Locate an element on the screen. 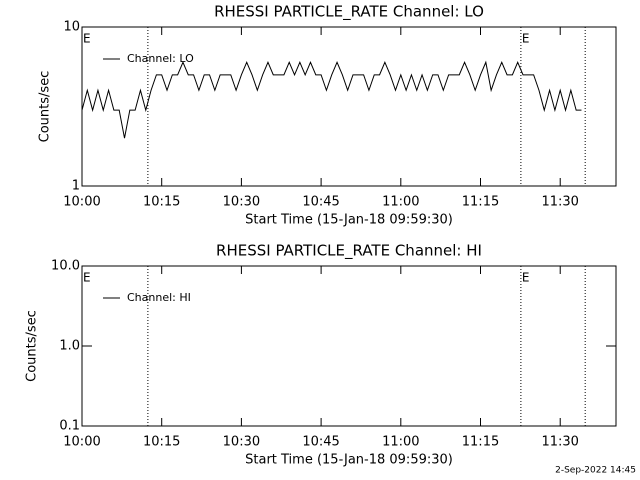  y-tick-label: 10.0 is located at coordinates (65, 266).